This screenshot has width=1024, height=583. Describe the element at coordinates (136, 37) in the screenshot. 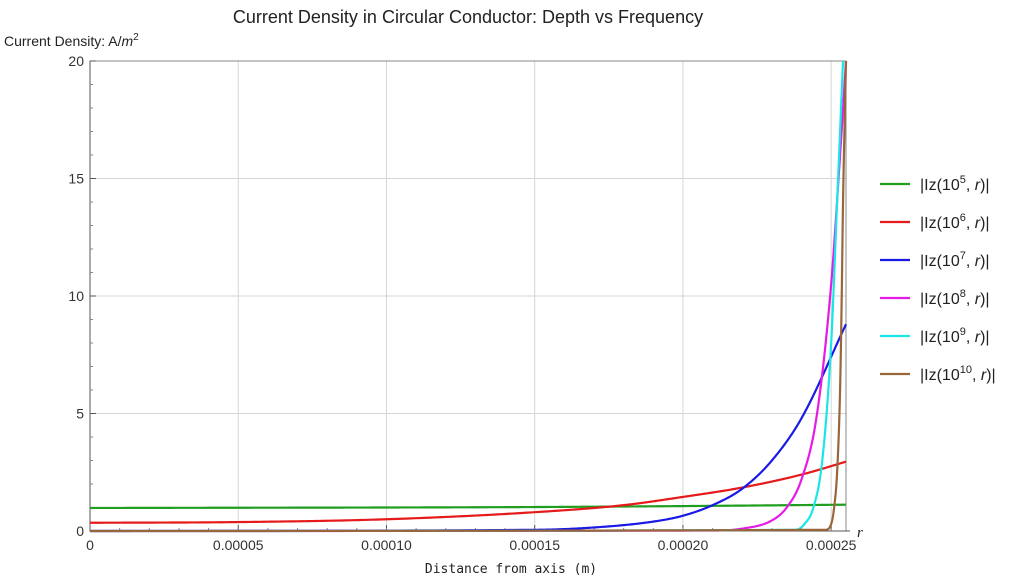

I see `y-axis-unit-exp: 2` at that location.